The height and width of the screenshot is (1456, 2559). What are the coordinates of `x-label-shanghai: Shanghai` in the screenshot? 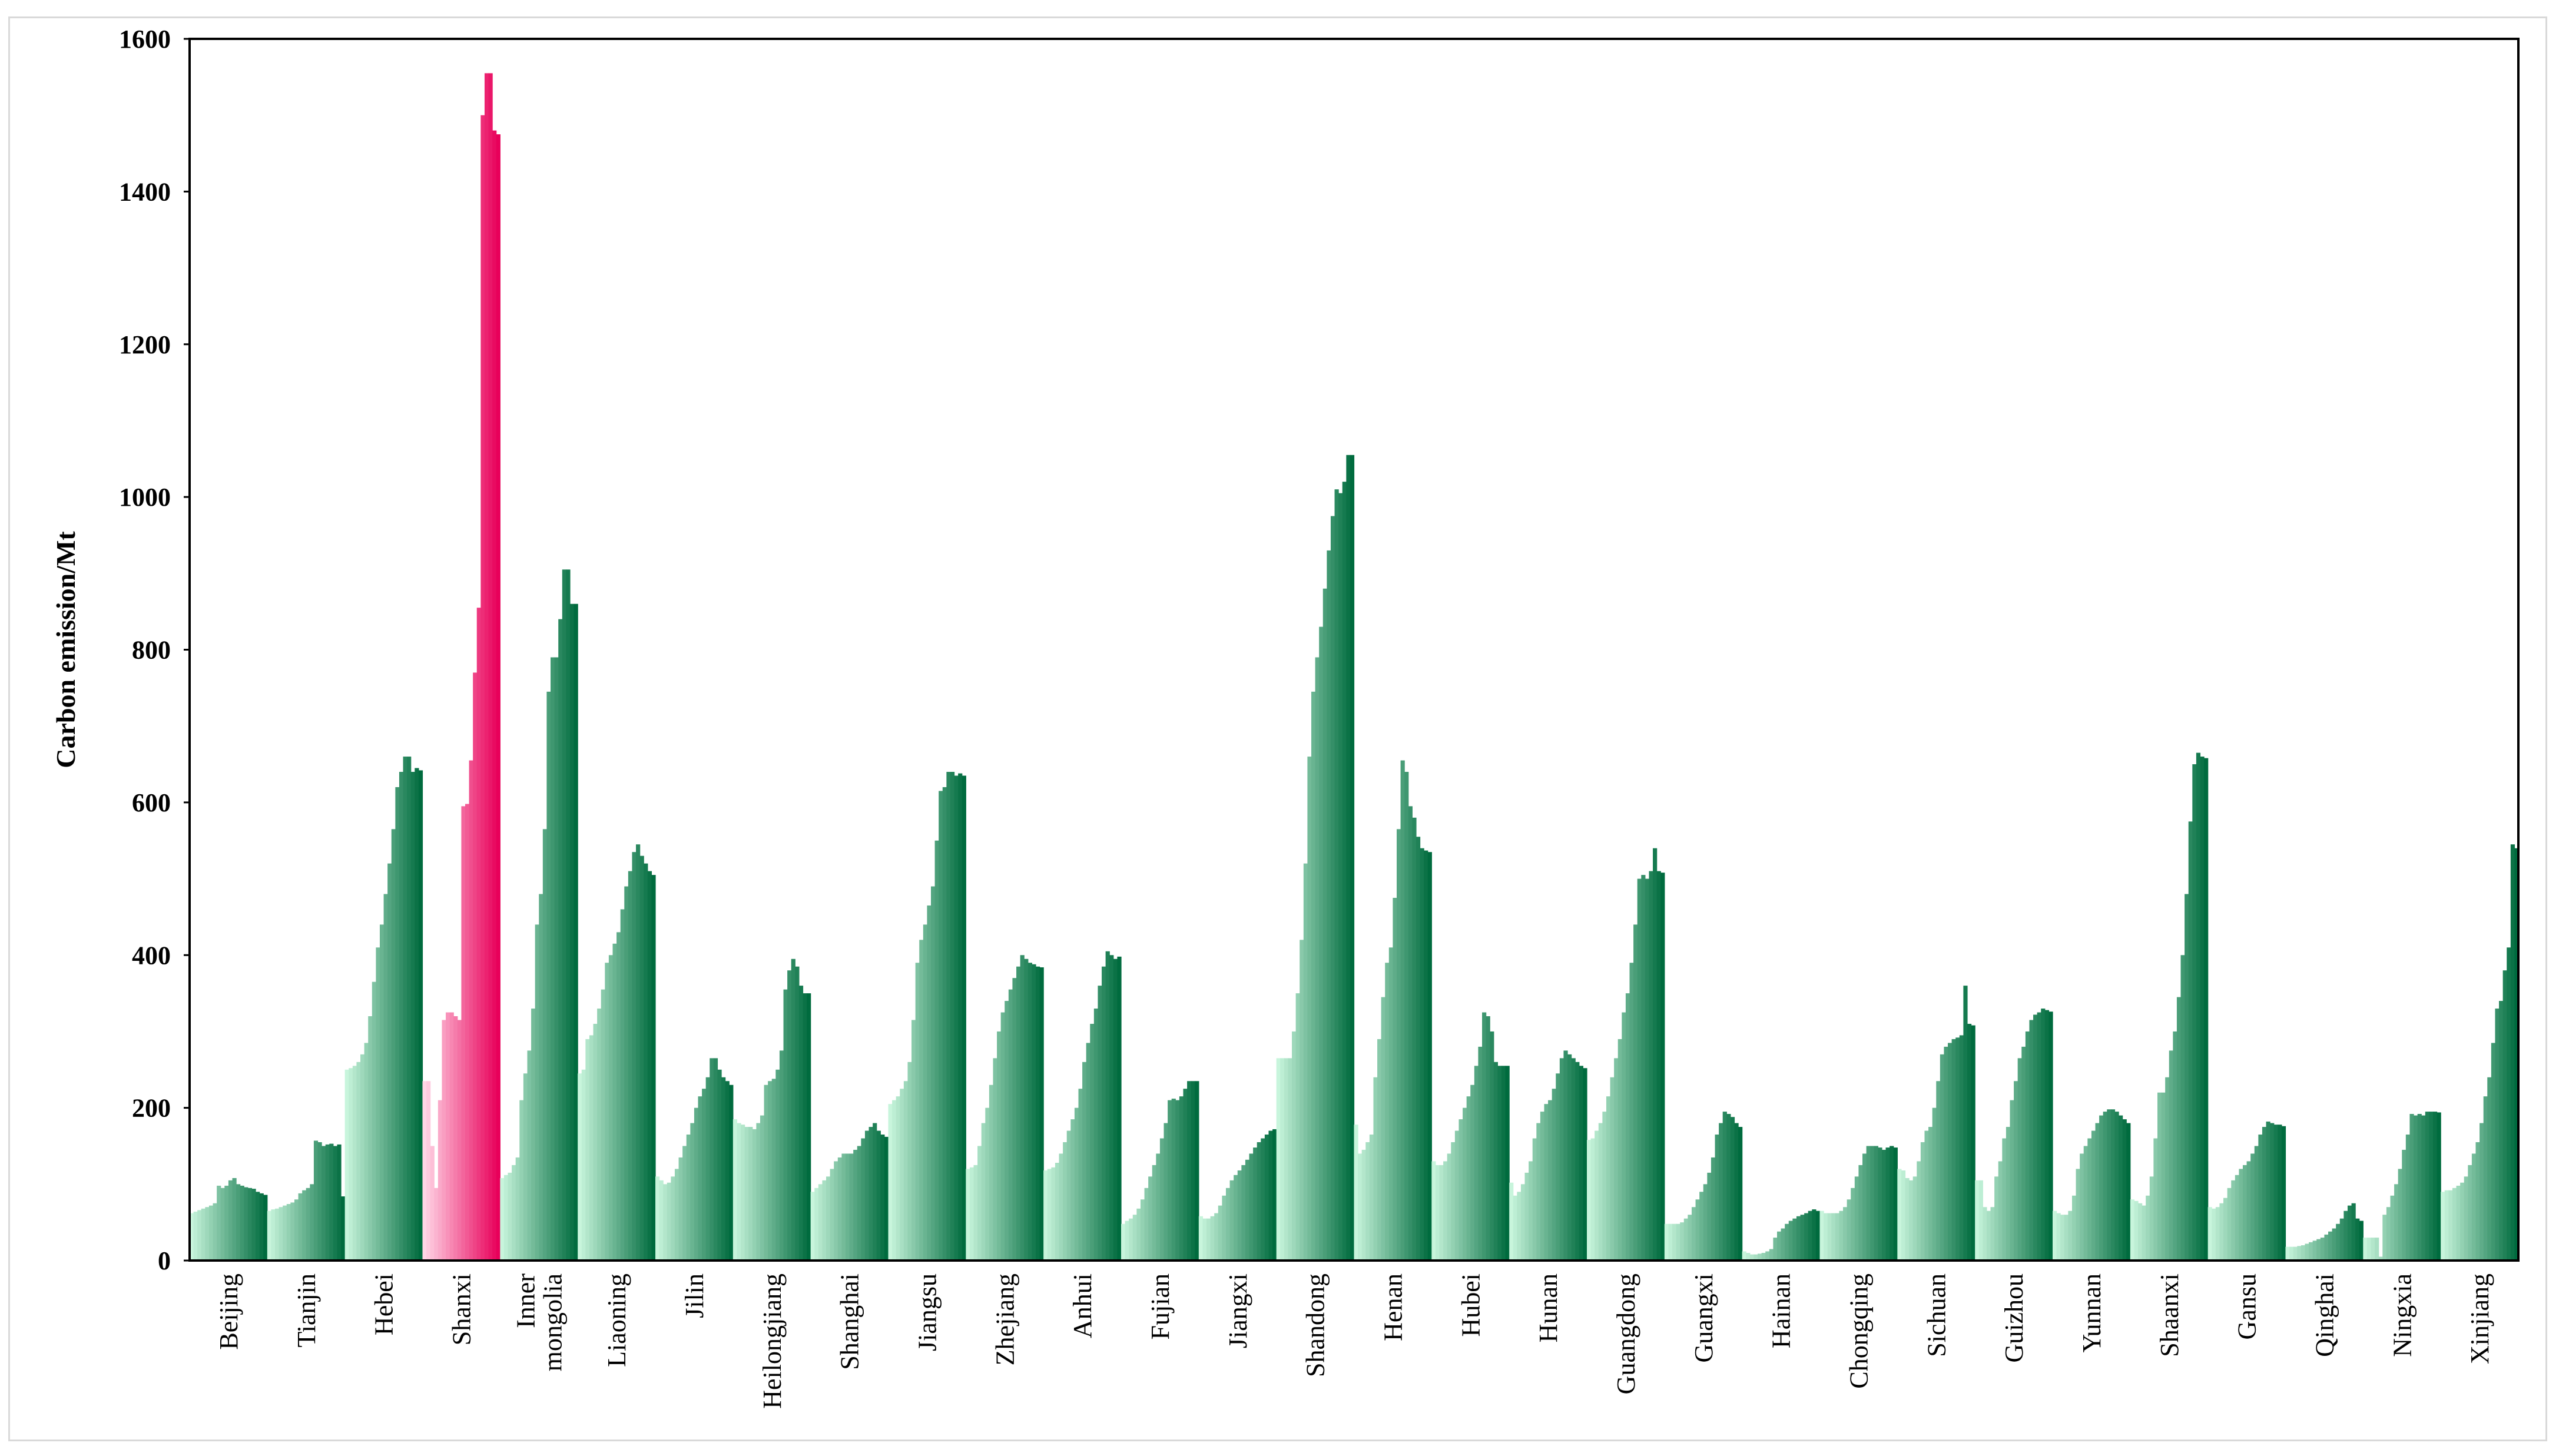 It's located at (850, 1322).